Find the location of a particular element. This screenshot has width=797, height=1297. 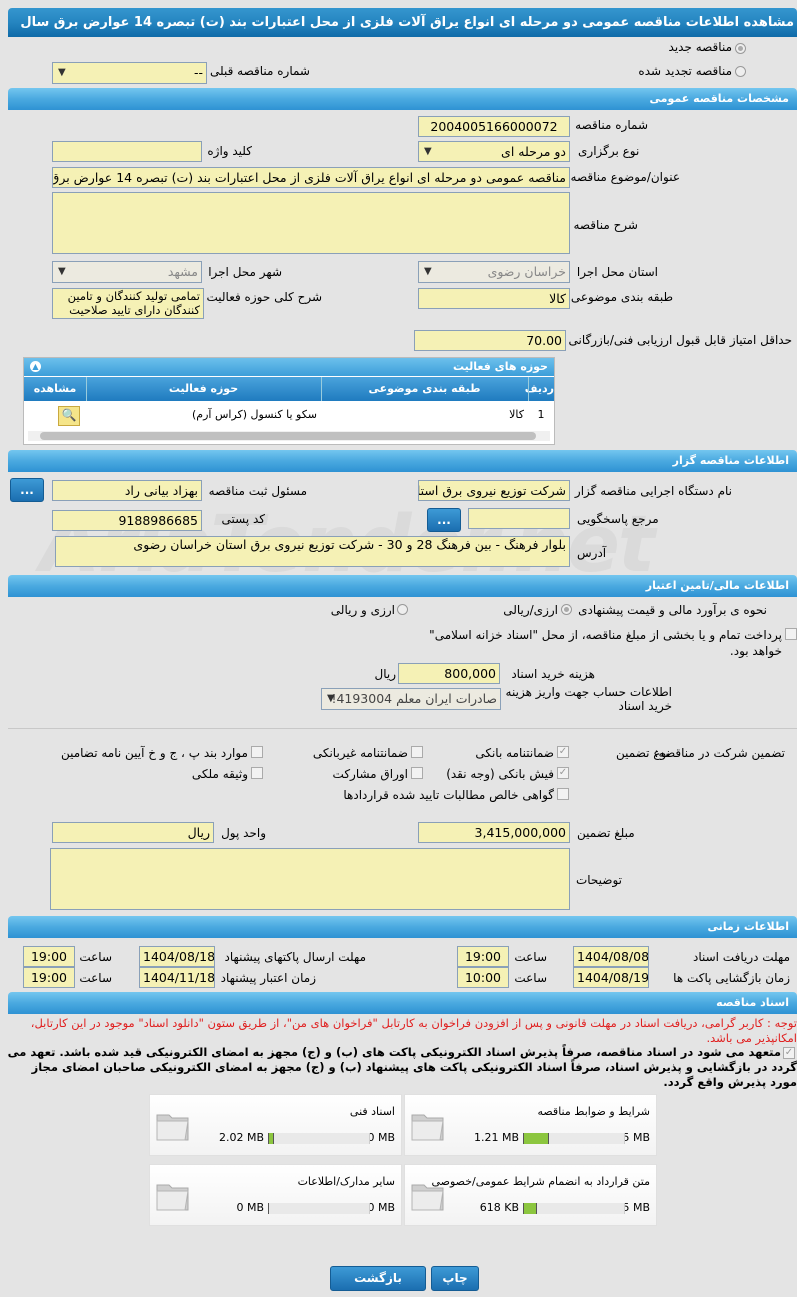

postal-label: کد پستی is located at coordinates (243, 519).